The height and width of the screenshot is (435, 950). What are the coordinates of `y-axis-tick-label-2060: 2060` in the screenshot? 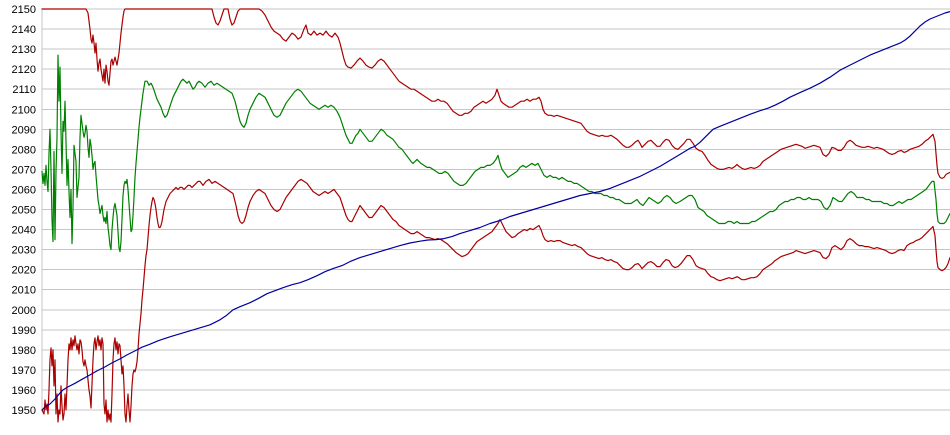 It's located at (24, 190).